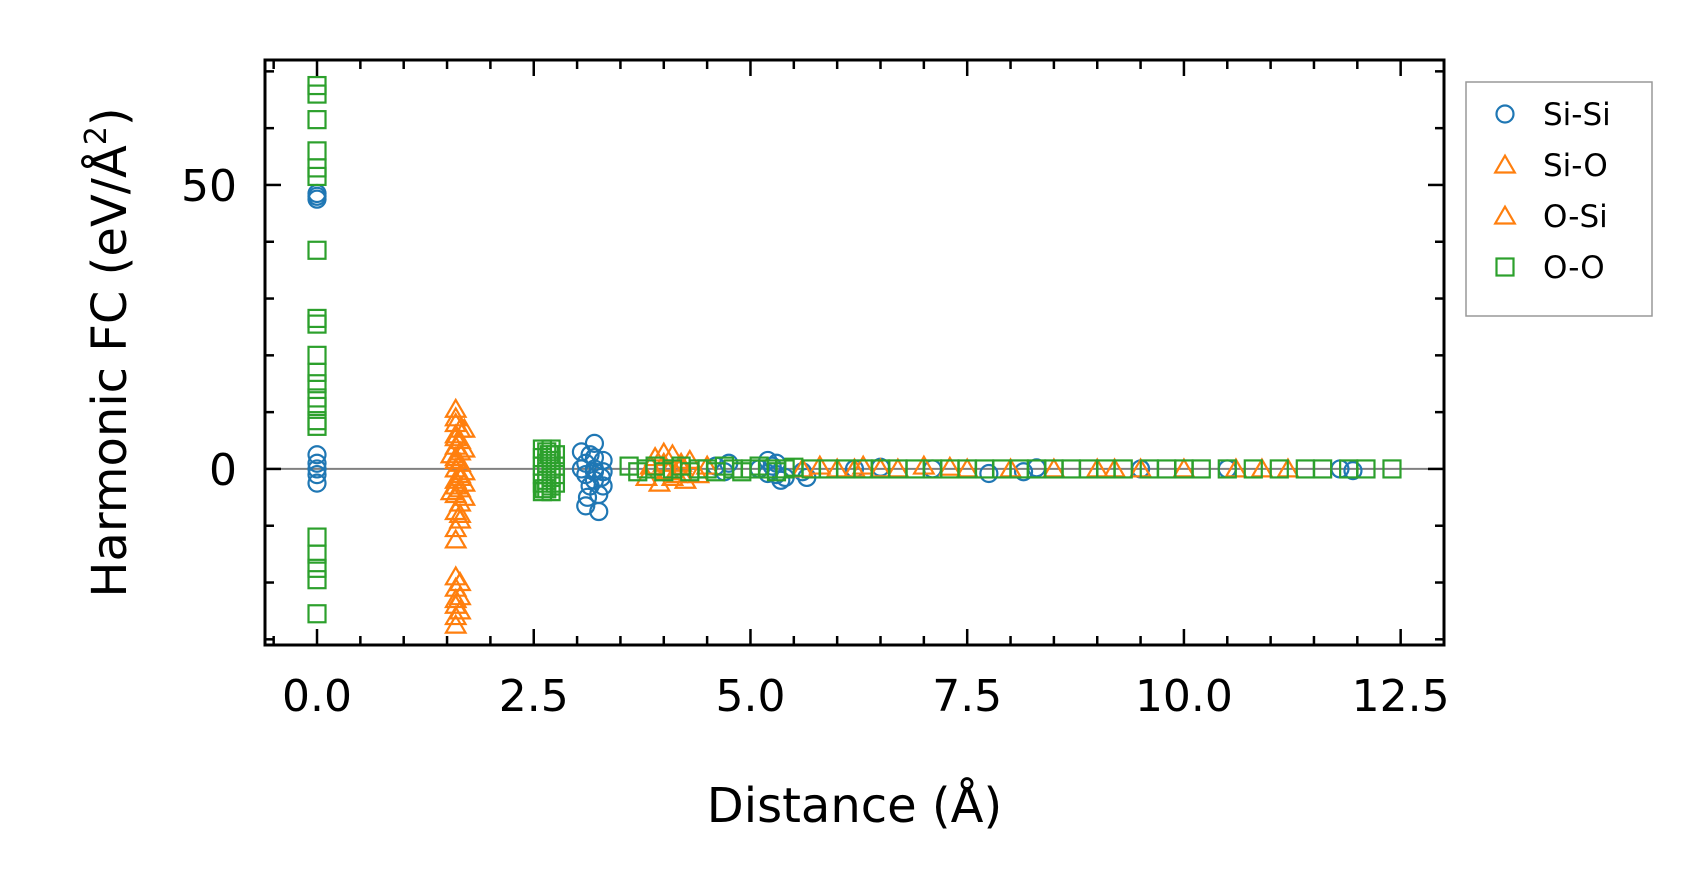 The height and width of the screenshot is (883, 1688). What do you see at coordinates (1401, 696) in the screenshot?
I see `x-tick-label: 12.5` at bounding box center [1401, 696].